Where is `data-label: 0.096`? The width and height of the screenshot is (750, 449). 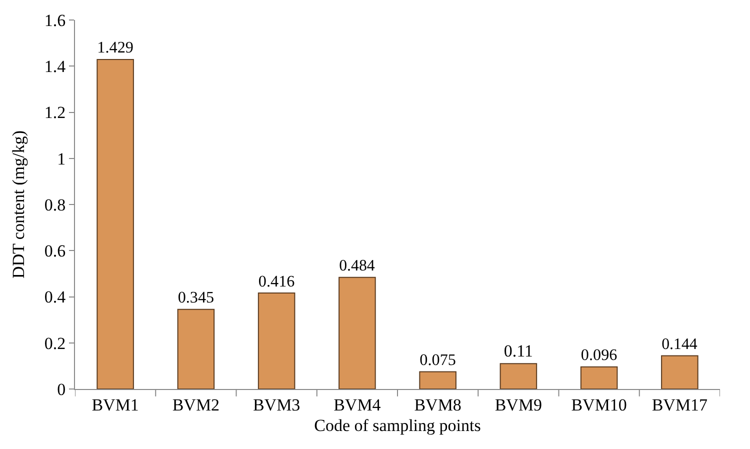
data-label: 0.096 is located at coordinates (599, 355).